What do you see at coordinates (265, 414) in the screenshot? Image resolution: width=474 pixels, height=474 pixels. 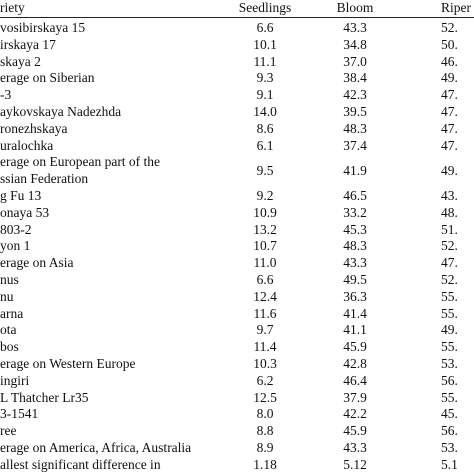 I see `value-cell: 8.0` at bounding box center [265, 414].